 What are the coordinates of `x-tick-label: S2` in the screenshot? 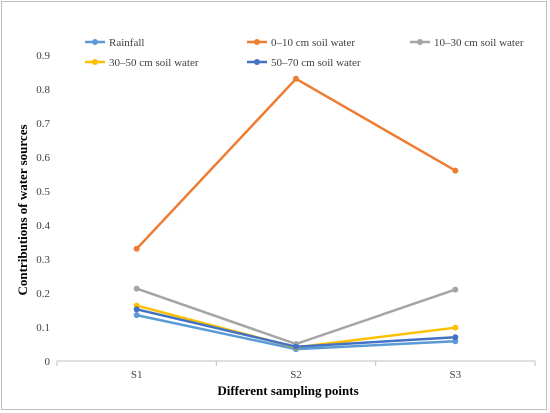 It's located at (296, 375).